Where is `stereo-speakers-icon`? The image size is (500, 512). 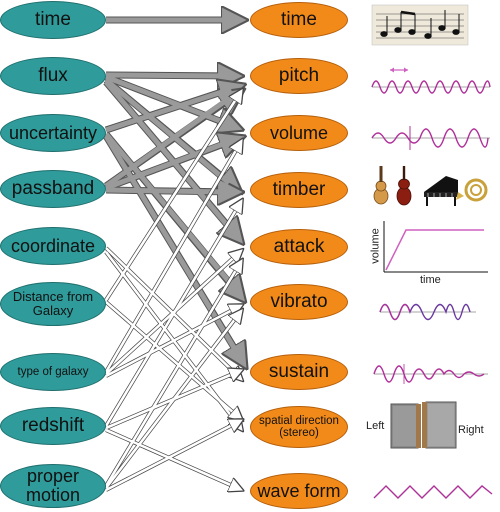 stereo-speakers-icon is located at coordinates (423, 425).